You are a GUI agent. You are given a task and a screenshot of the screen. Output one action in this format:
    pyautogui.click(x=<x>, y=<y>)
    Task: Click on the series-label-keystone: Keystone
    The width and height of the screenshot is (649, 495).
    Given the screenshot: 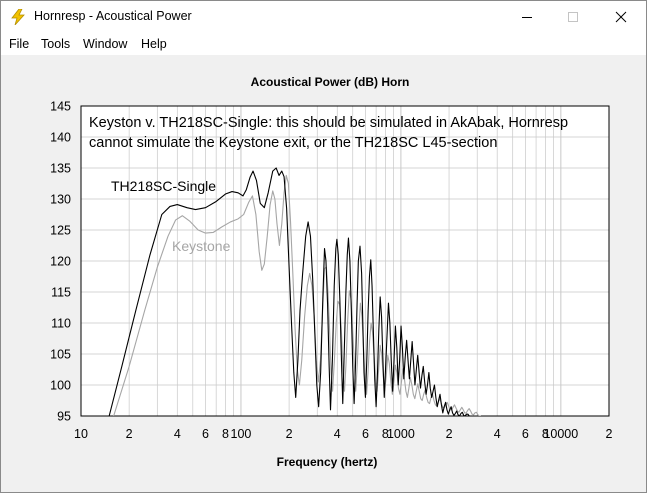 What is the action you would take?
    pyautogui.click(x=201, y=246)
    